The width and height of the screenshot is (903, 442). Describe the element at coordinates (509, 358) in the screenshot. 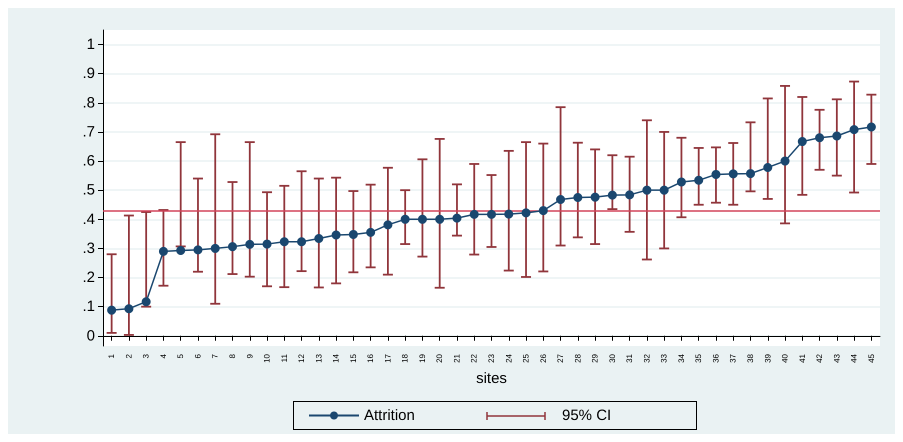

I see `x-tick-label: 24` at that location.